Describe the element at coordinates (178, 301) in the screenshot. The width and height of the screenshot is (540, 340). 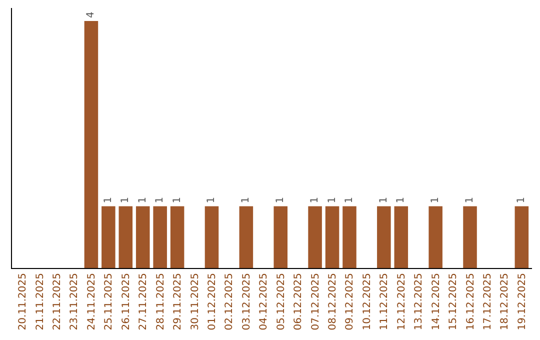
I see `x-tick-label: 29.11.2025` at that location.